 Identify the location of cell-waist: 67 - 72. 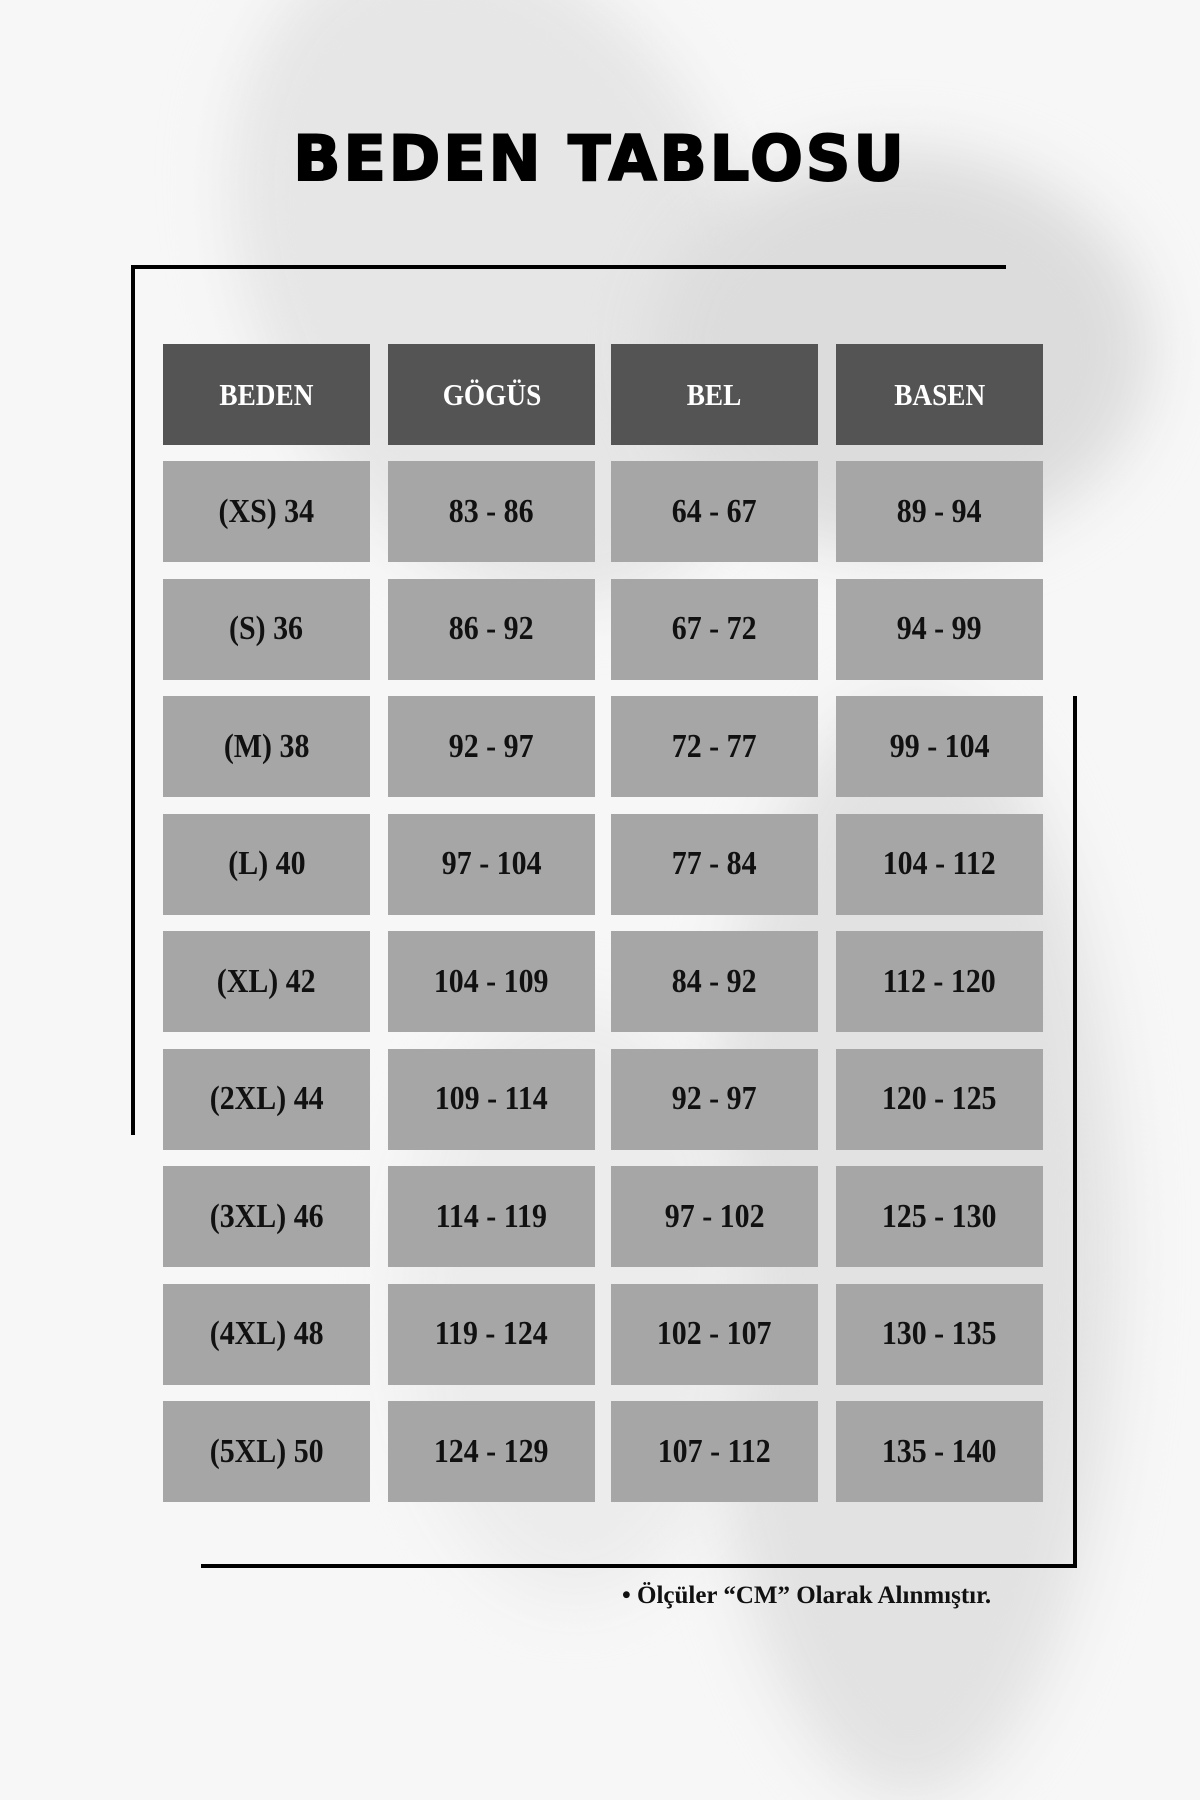
(714, 629).